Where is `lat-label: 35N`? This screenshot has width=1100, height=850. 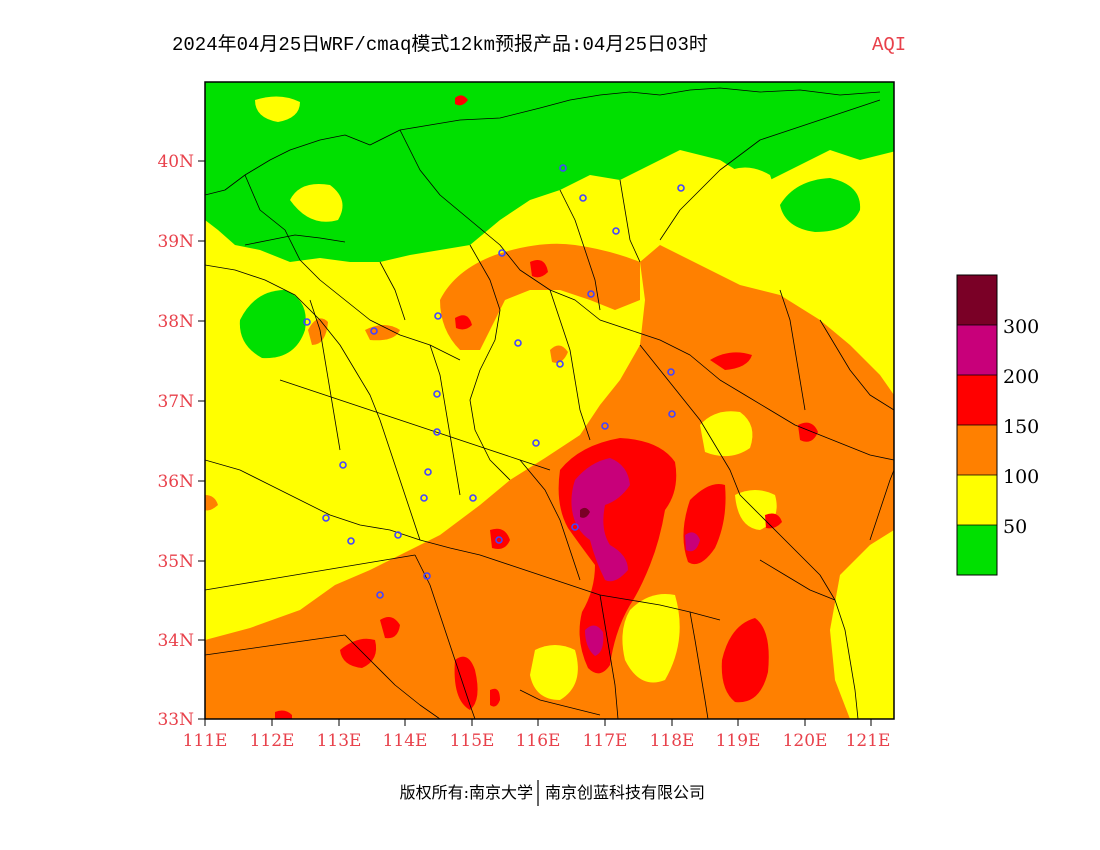 lat-label: 35N is located at coordinates (175, 562).